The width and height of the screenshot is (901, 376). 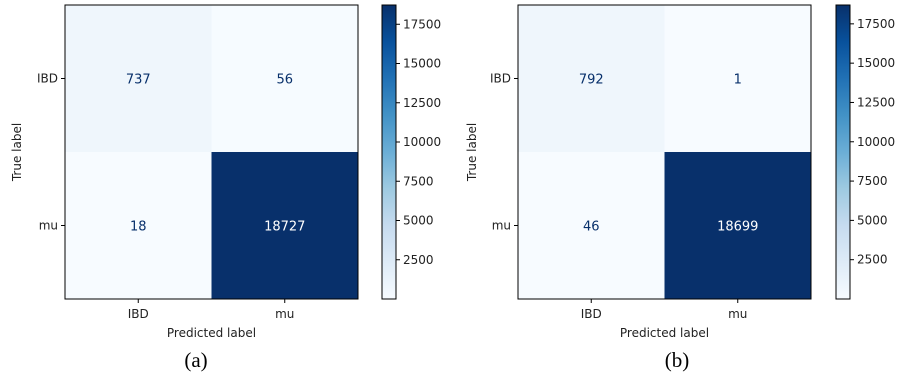 I want to click on cell-value-b-1-0: 46, so click(x=591, y=227).